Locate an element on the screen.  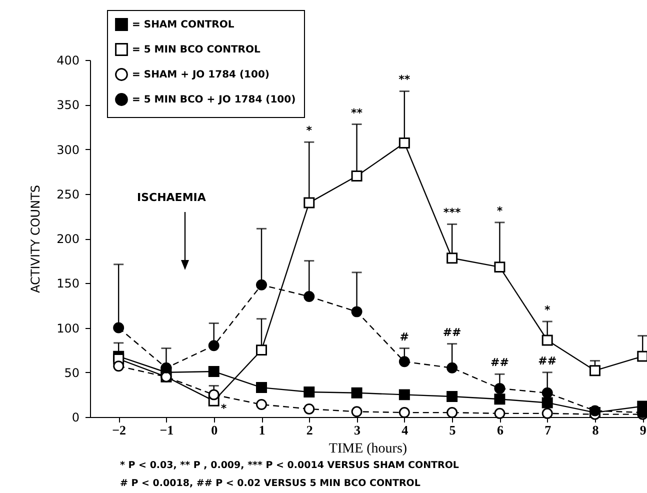
x-tick-label: 2 is located at coordinates (309, 430).